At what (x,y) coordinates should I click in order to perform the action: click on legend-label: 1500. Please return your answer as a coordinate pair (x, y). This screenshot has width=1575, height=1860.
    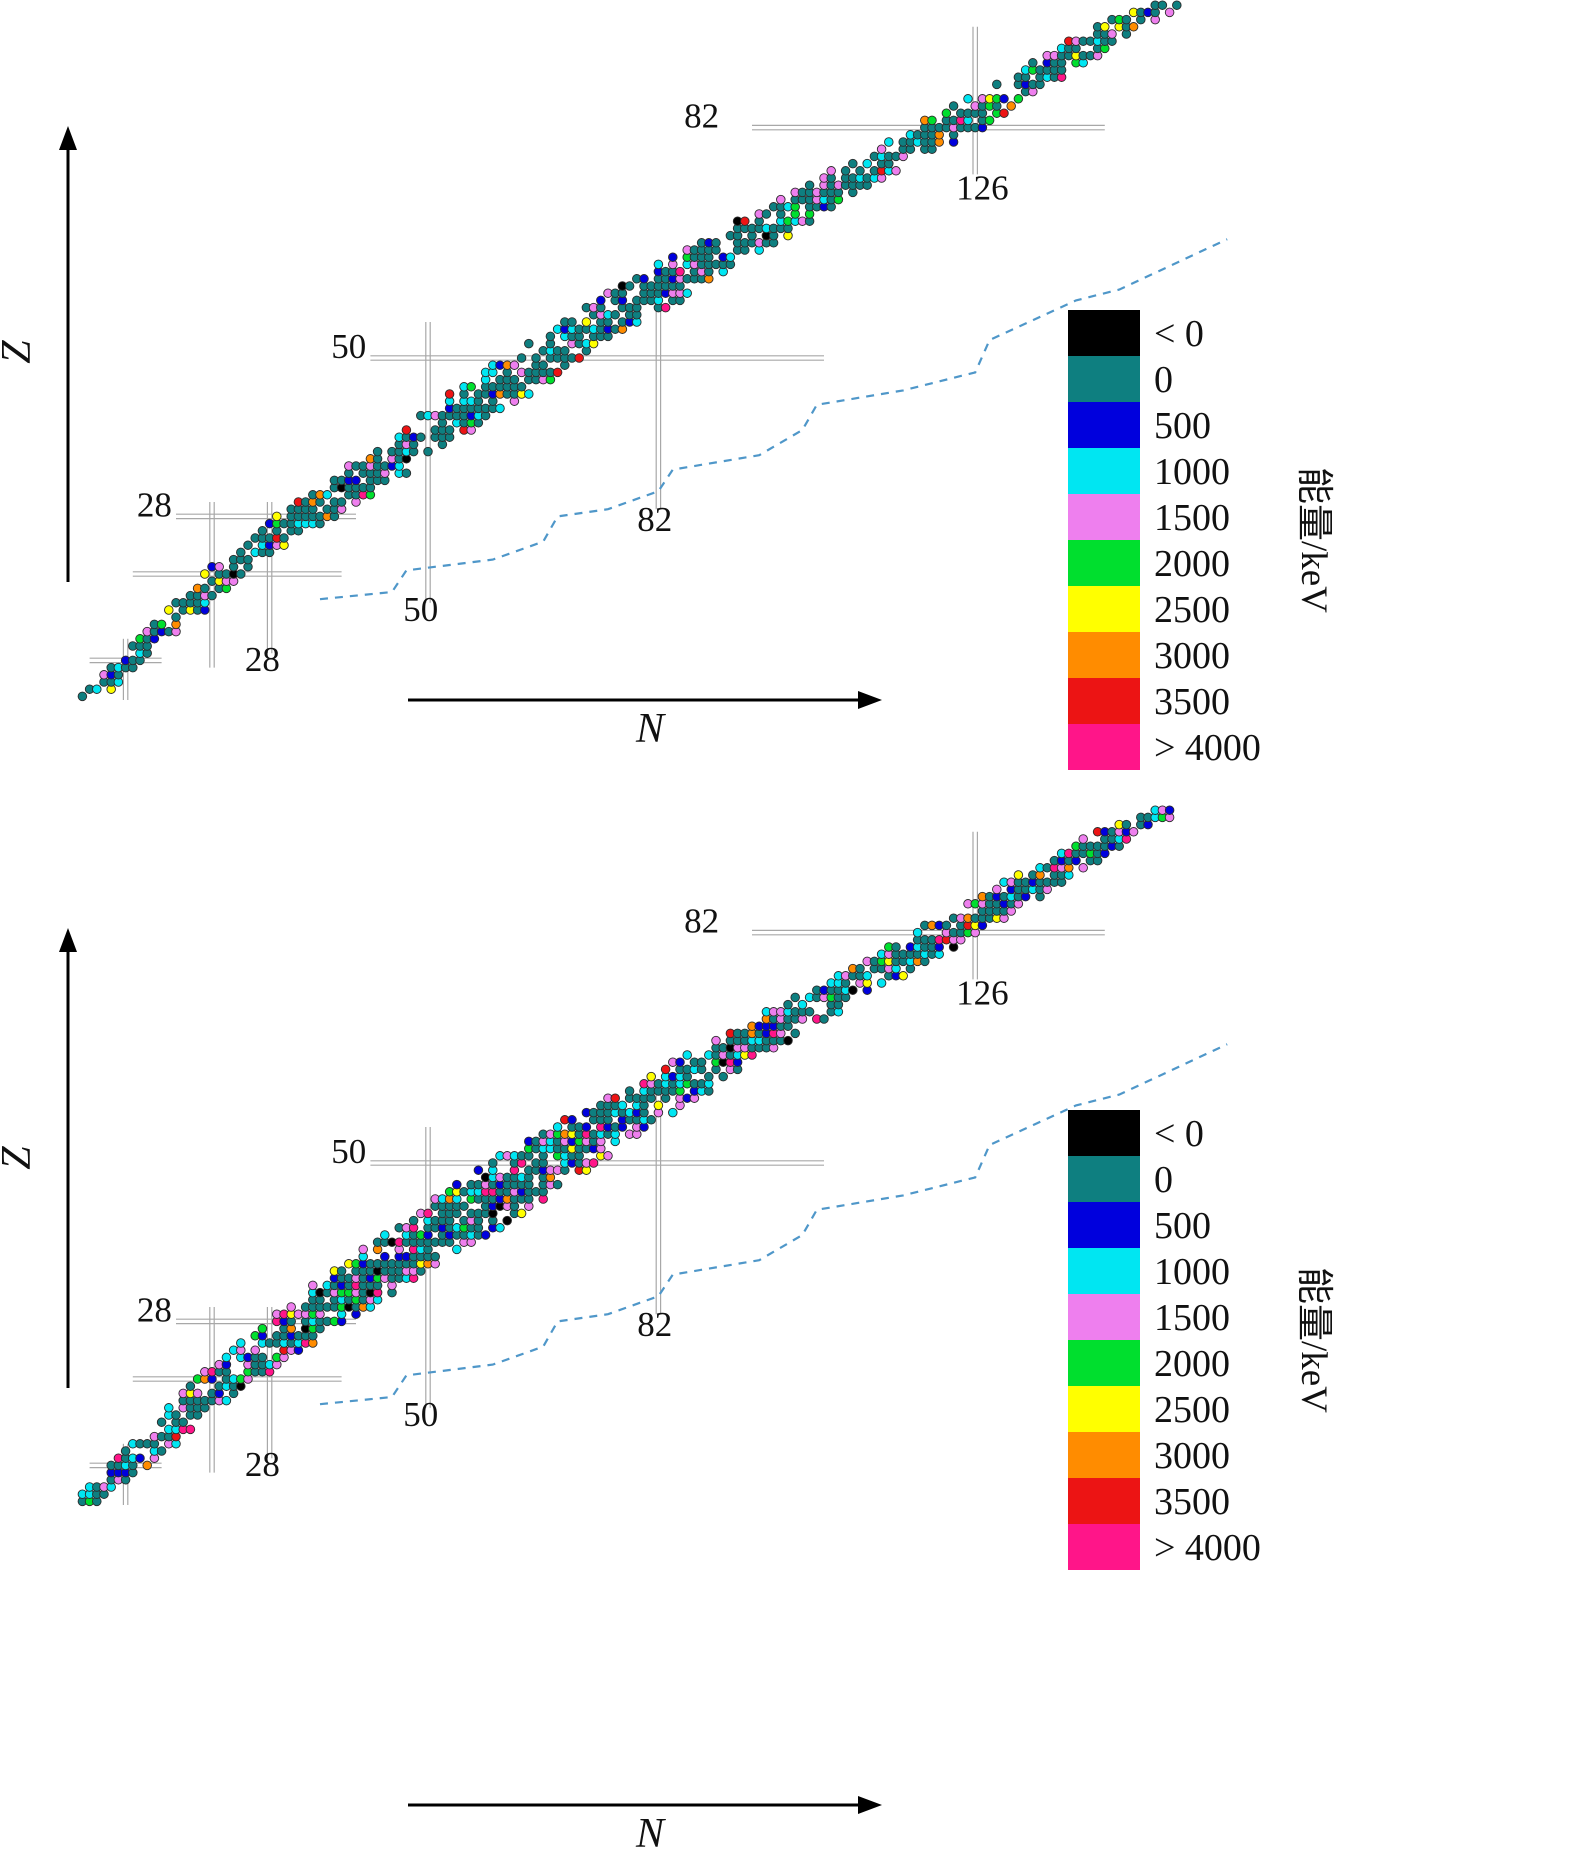
    Looking at the image, I should click on (1192, 1318).